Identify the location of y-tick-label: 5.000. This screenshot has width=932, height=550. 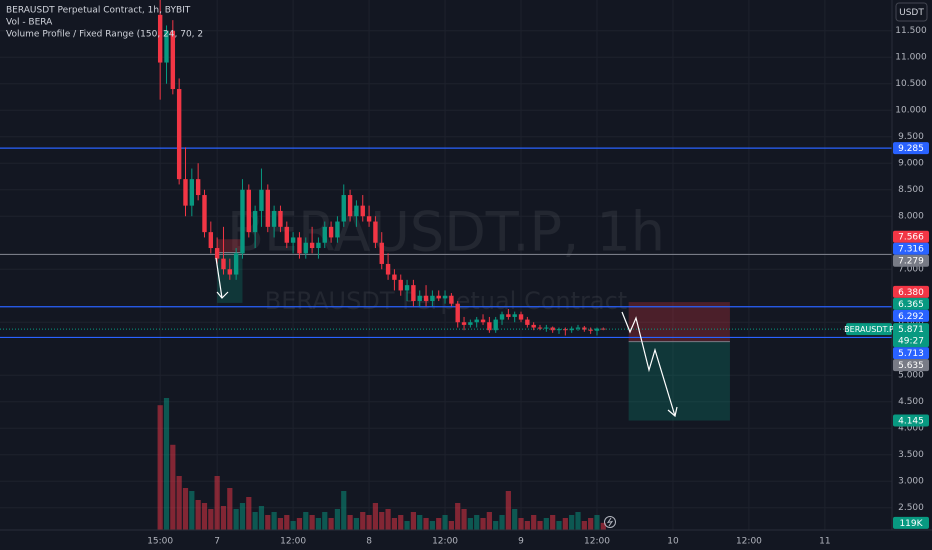
(911, 376).